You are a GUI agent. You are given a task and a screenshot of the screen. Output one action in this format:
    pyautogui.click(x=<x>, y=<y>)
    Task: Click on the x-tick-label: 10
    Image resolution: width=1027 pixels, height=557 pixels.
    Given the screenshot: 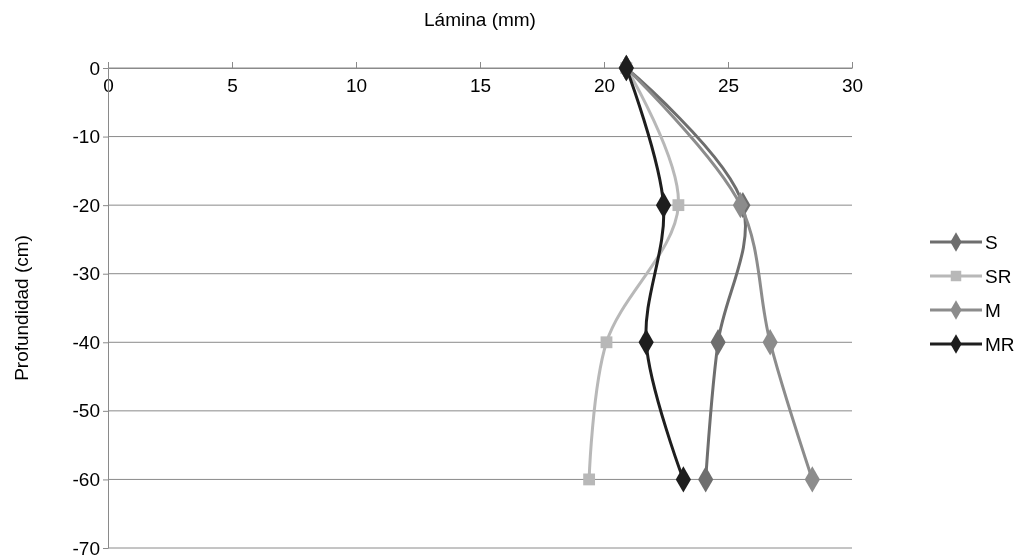 What is the action you would take?
    pyautogui.click(x=356, y=85)
    